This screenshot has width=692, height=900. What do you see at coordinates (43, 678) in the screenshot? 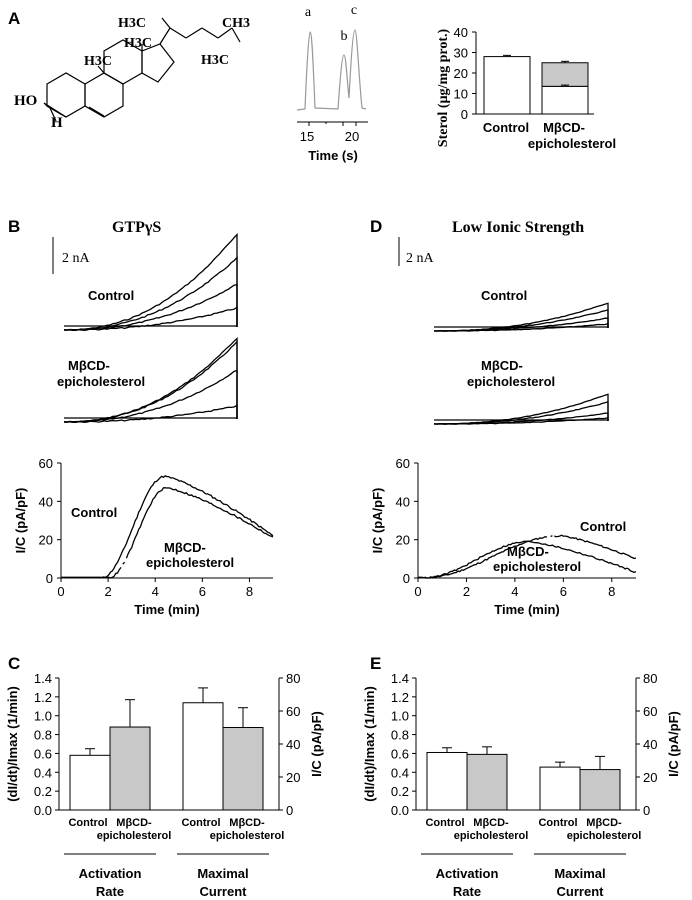
I see `panel-c-ltick-label-1.4: 1.4` at bounding box center [43, 678].